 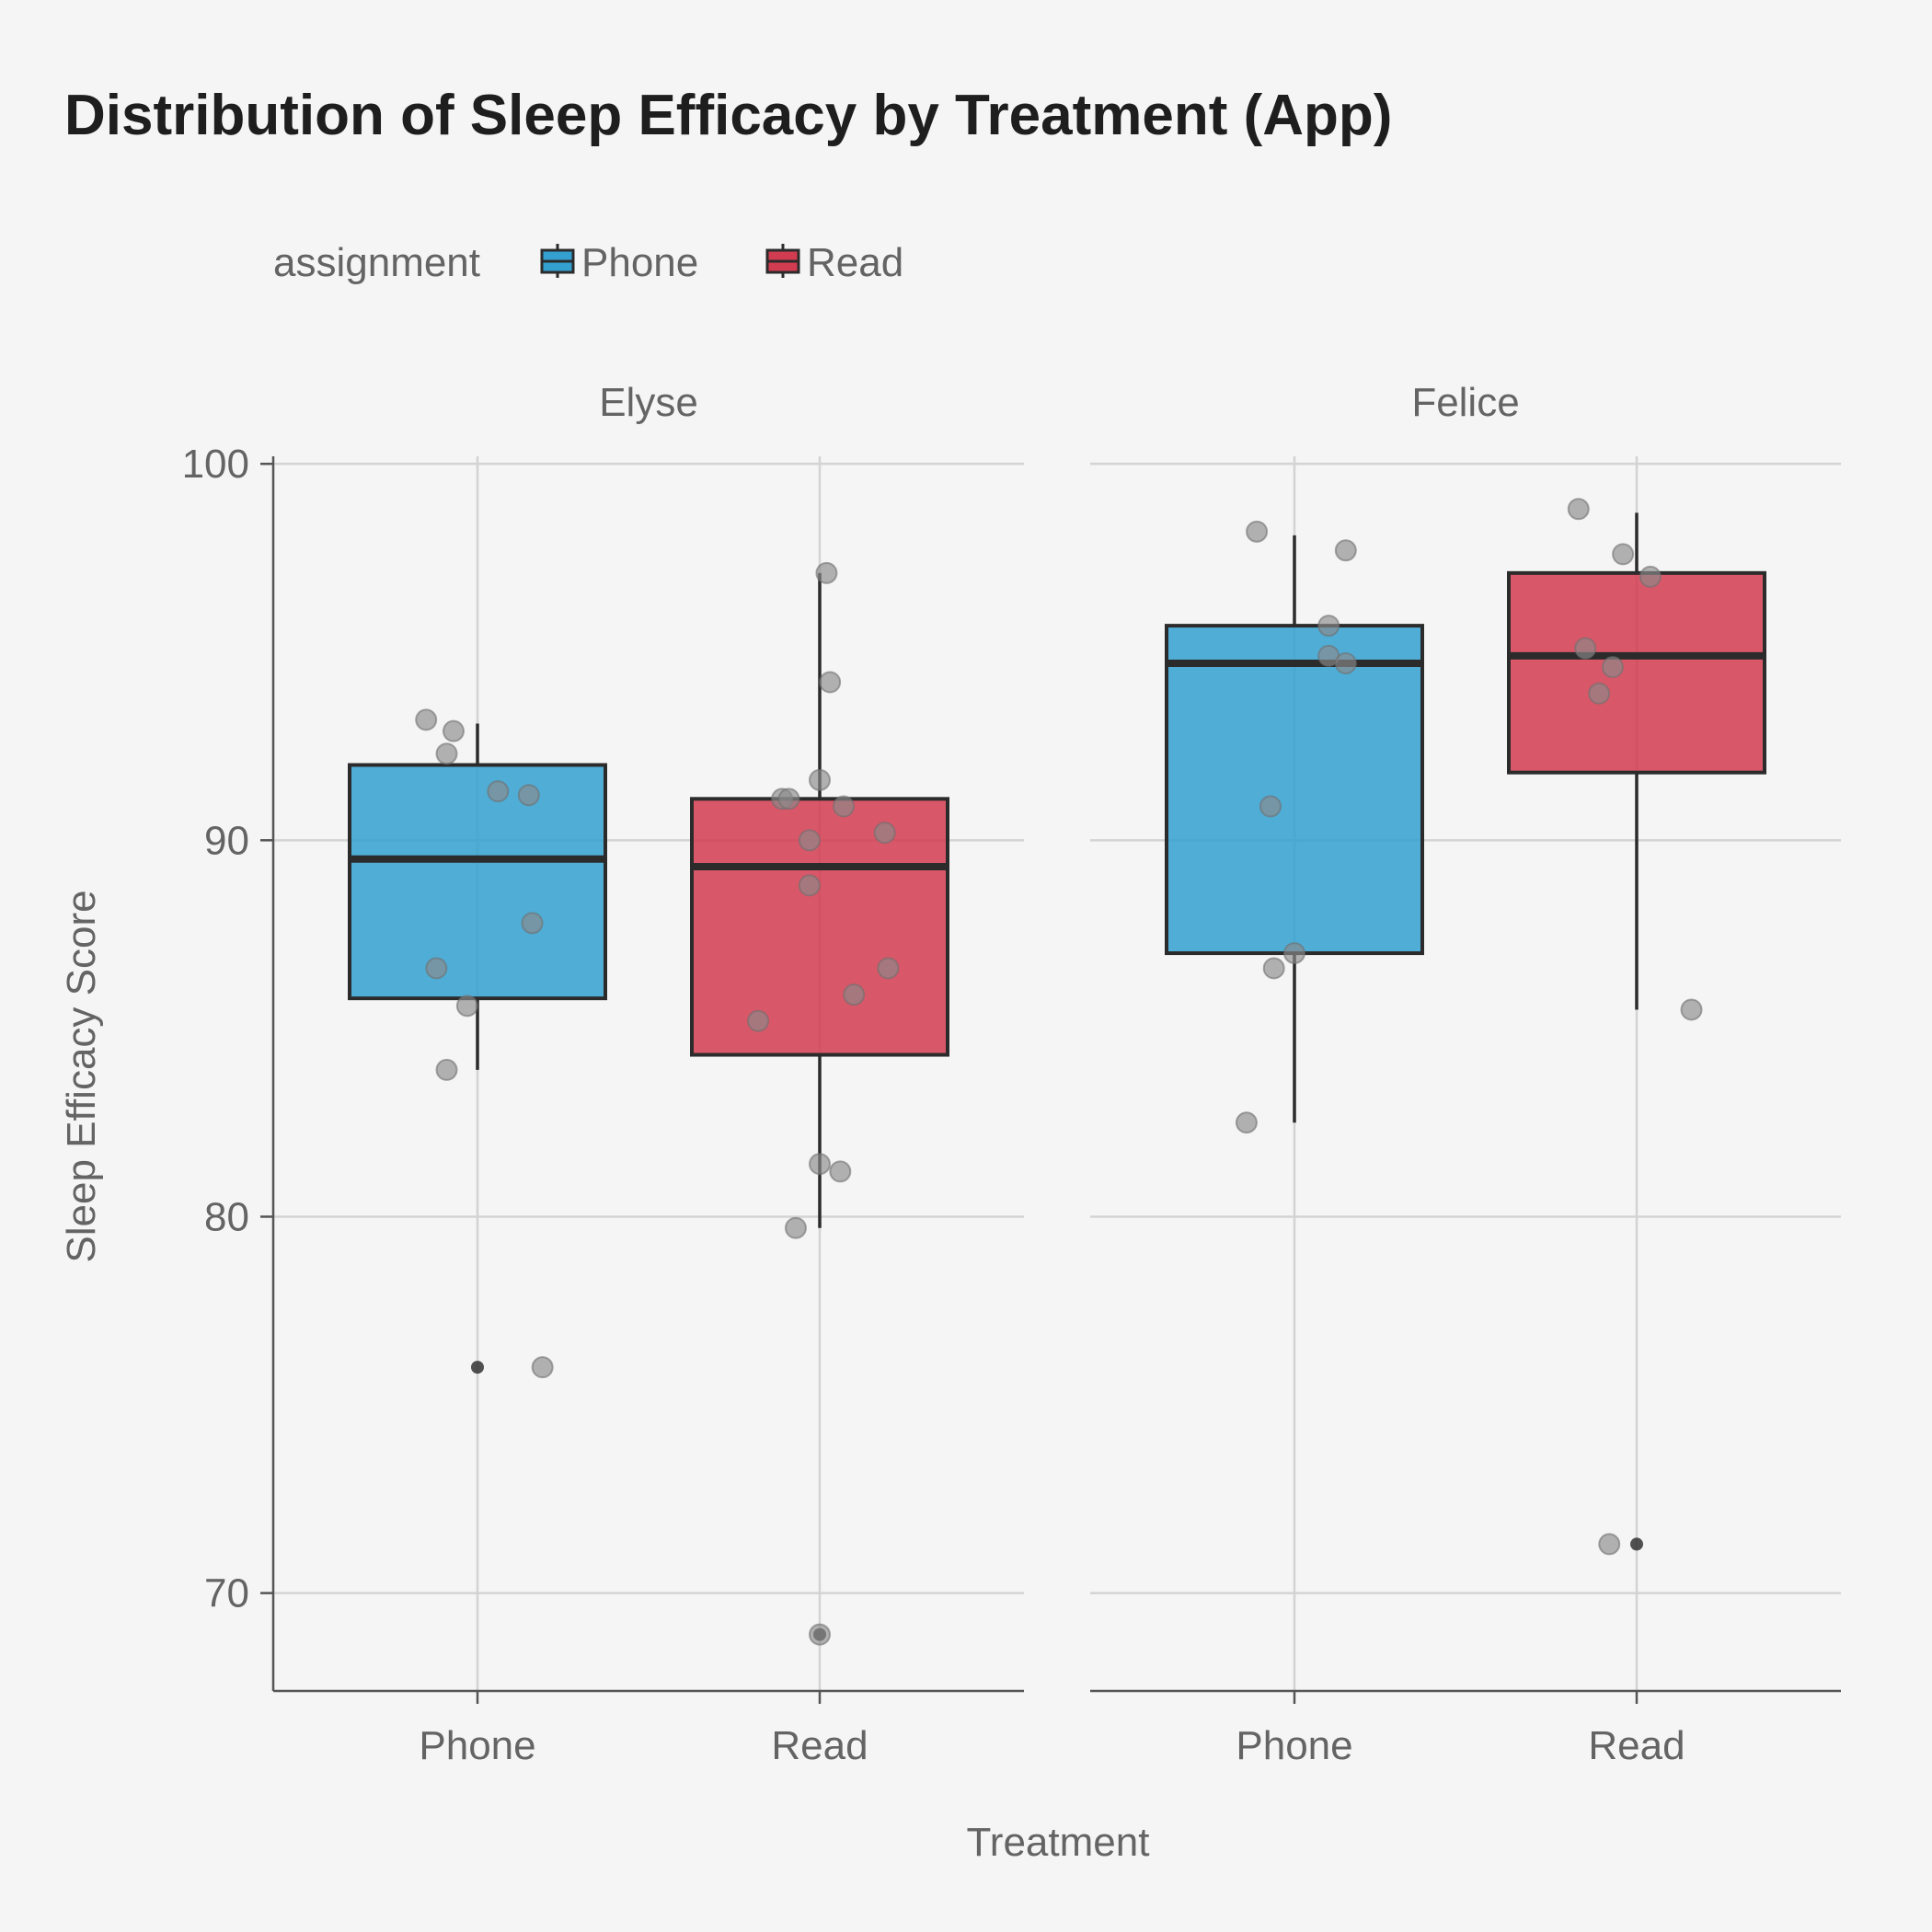 I want to click on y-tick-label: 100, so click(x=215, y=464).